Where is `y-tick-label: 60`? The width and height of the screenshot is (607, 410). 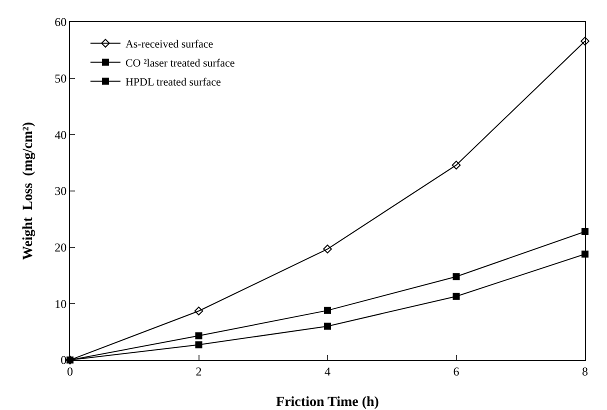 y-tick-label: 60 is located at coordinates (60, 22).